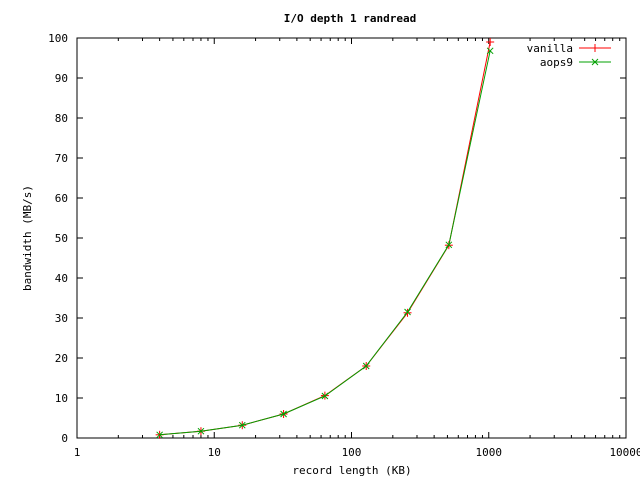 This screenshot has height=485, width=640. Describe the element at coordinates (64, 438) in the screenshot. I see `y-tick-label-0: 0` at that location.